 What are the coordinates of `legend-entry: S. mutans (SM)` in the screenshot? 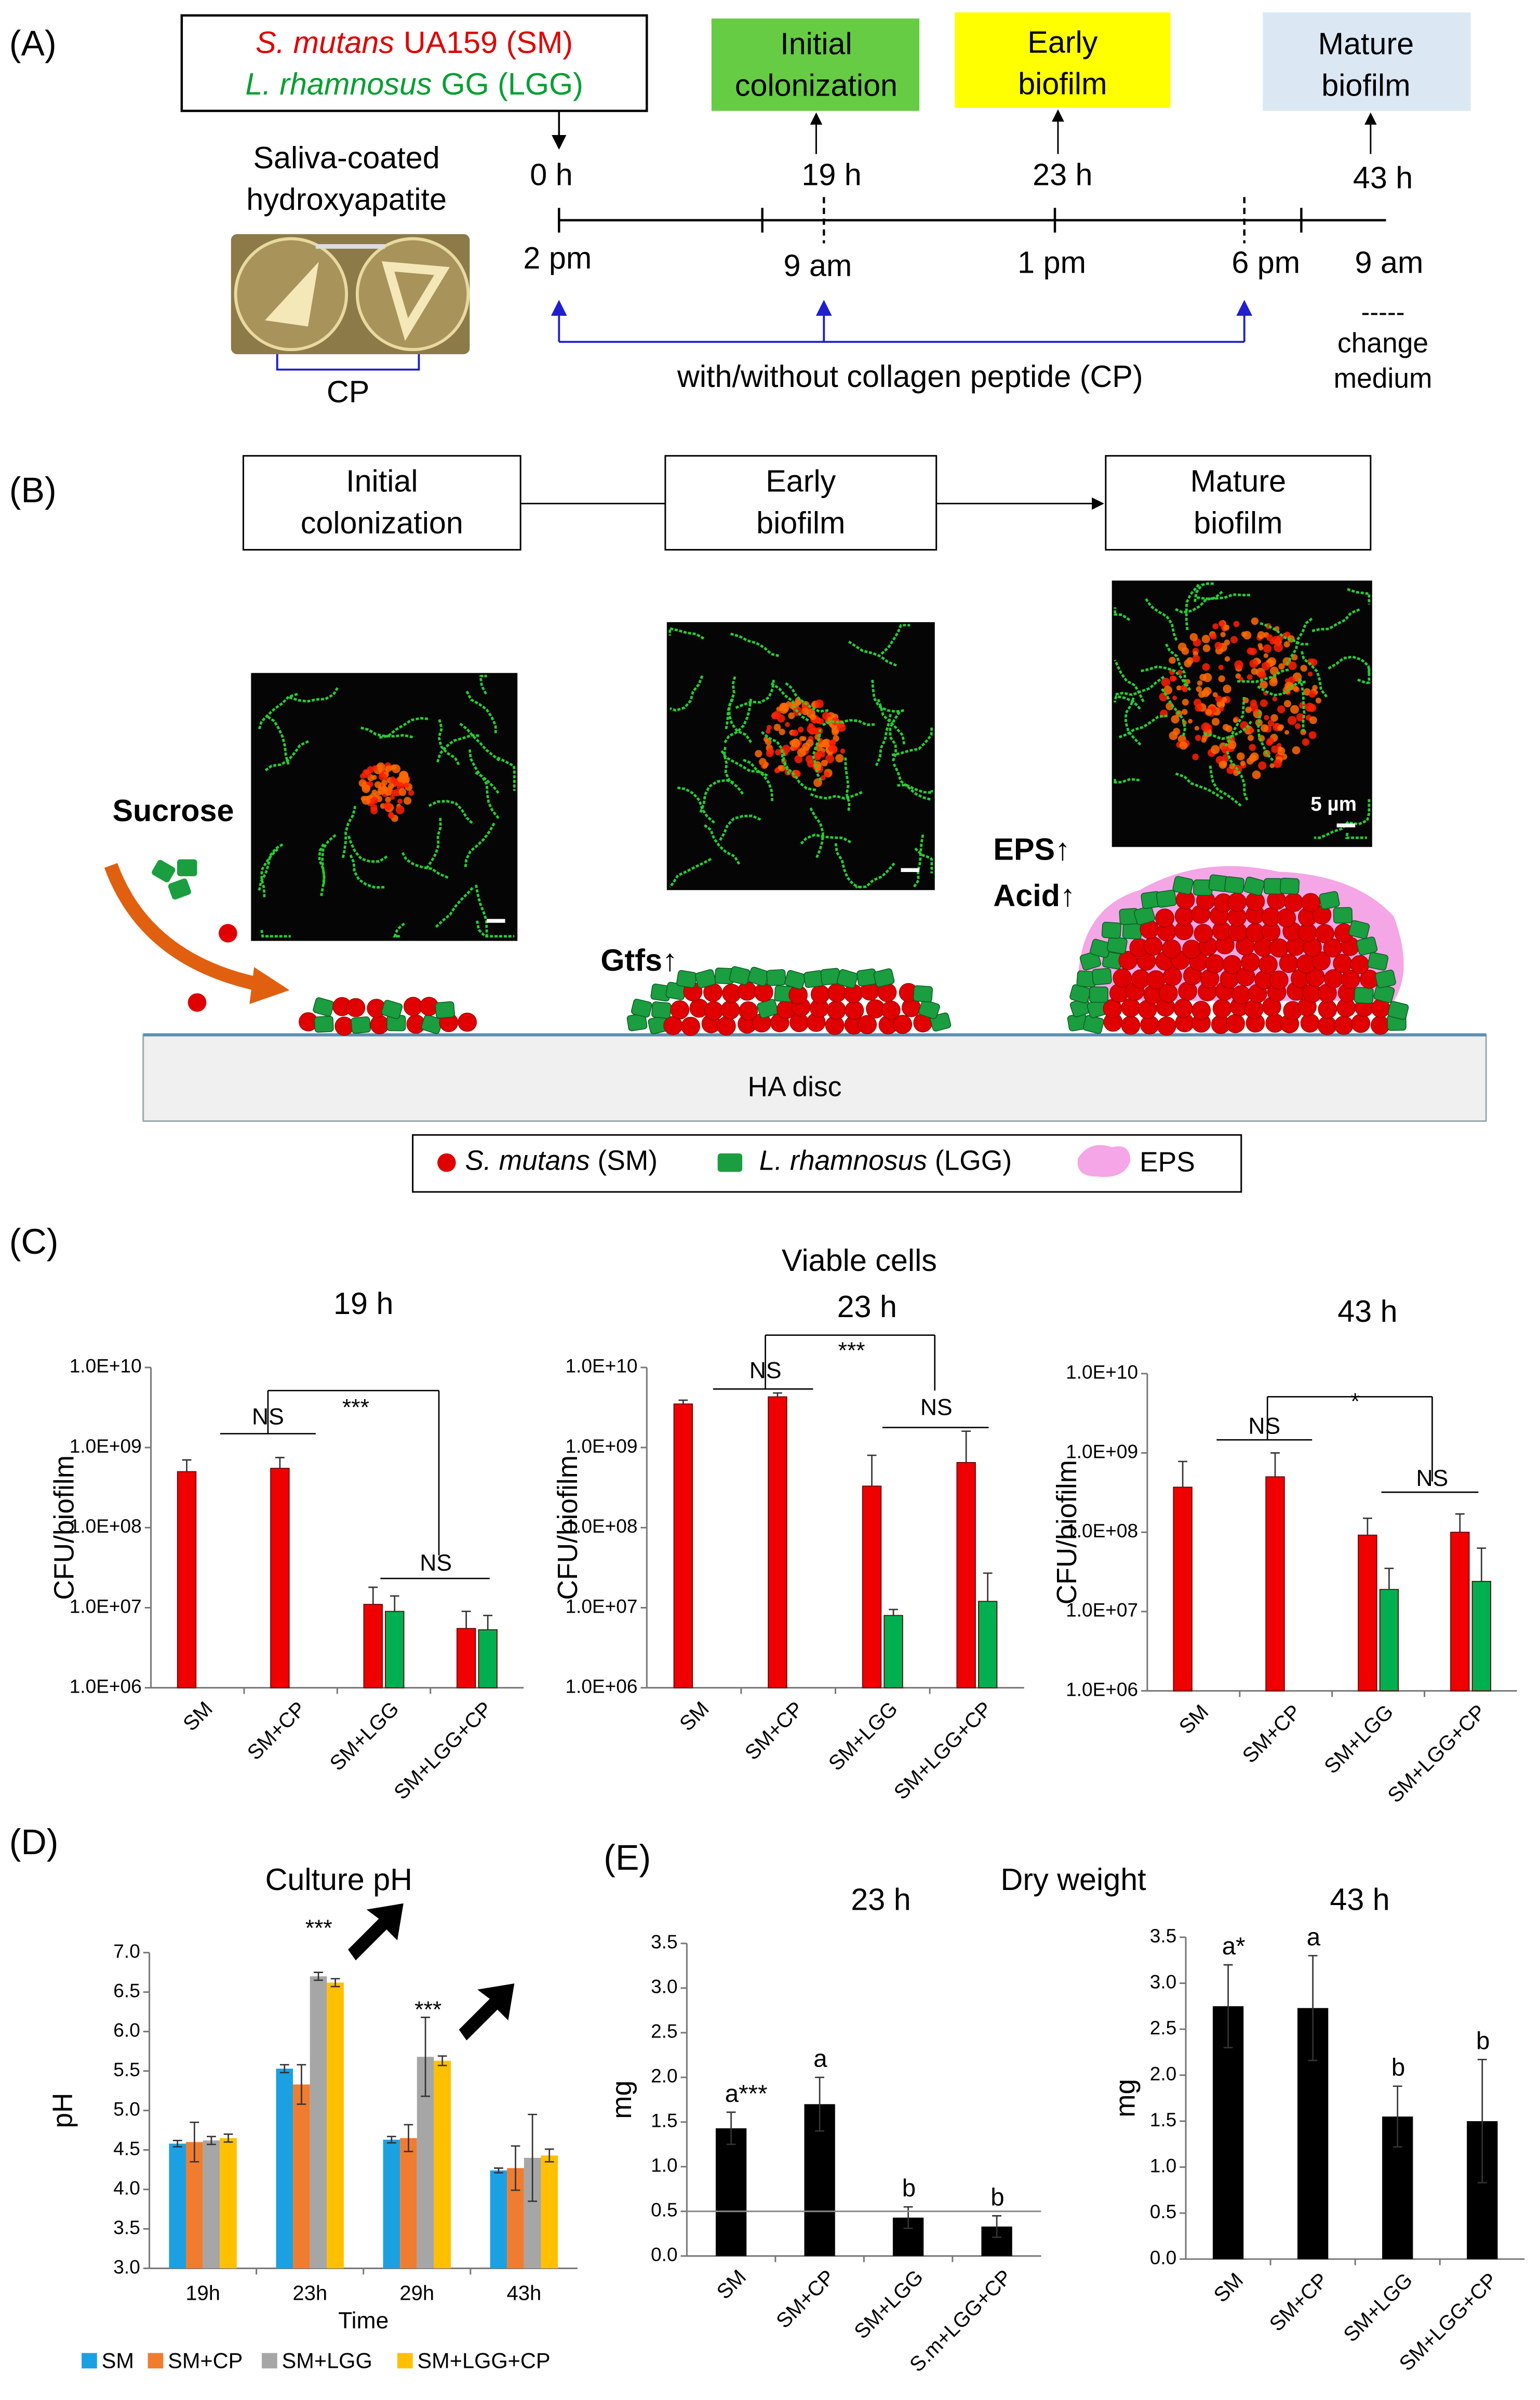 It's located at (561, 1161).